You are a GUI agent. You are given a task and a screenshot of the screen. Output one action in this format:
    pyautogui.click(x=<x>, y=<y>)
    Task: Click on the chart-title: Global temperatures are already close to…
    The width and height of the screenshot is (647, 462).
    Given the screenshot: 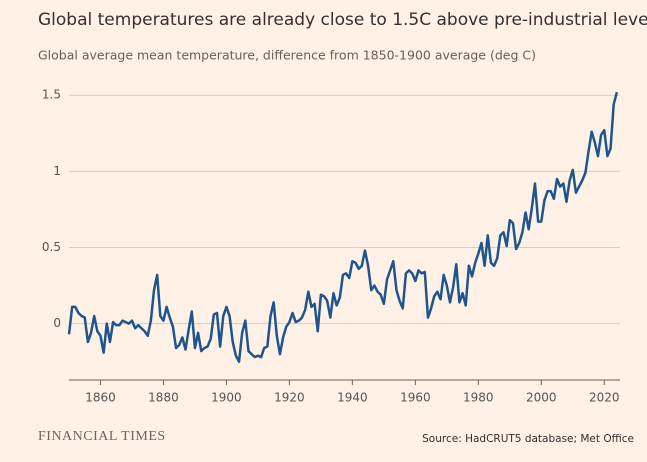 What is the action you would take?
    pyautogui.click(x=342, y=20)
    